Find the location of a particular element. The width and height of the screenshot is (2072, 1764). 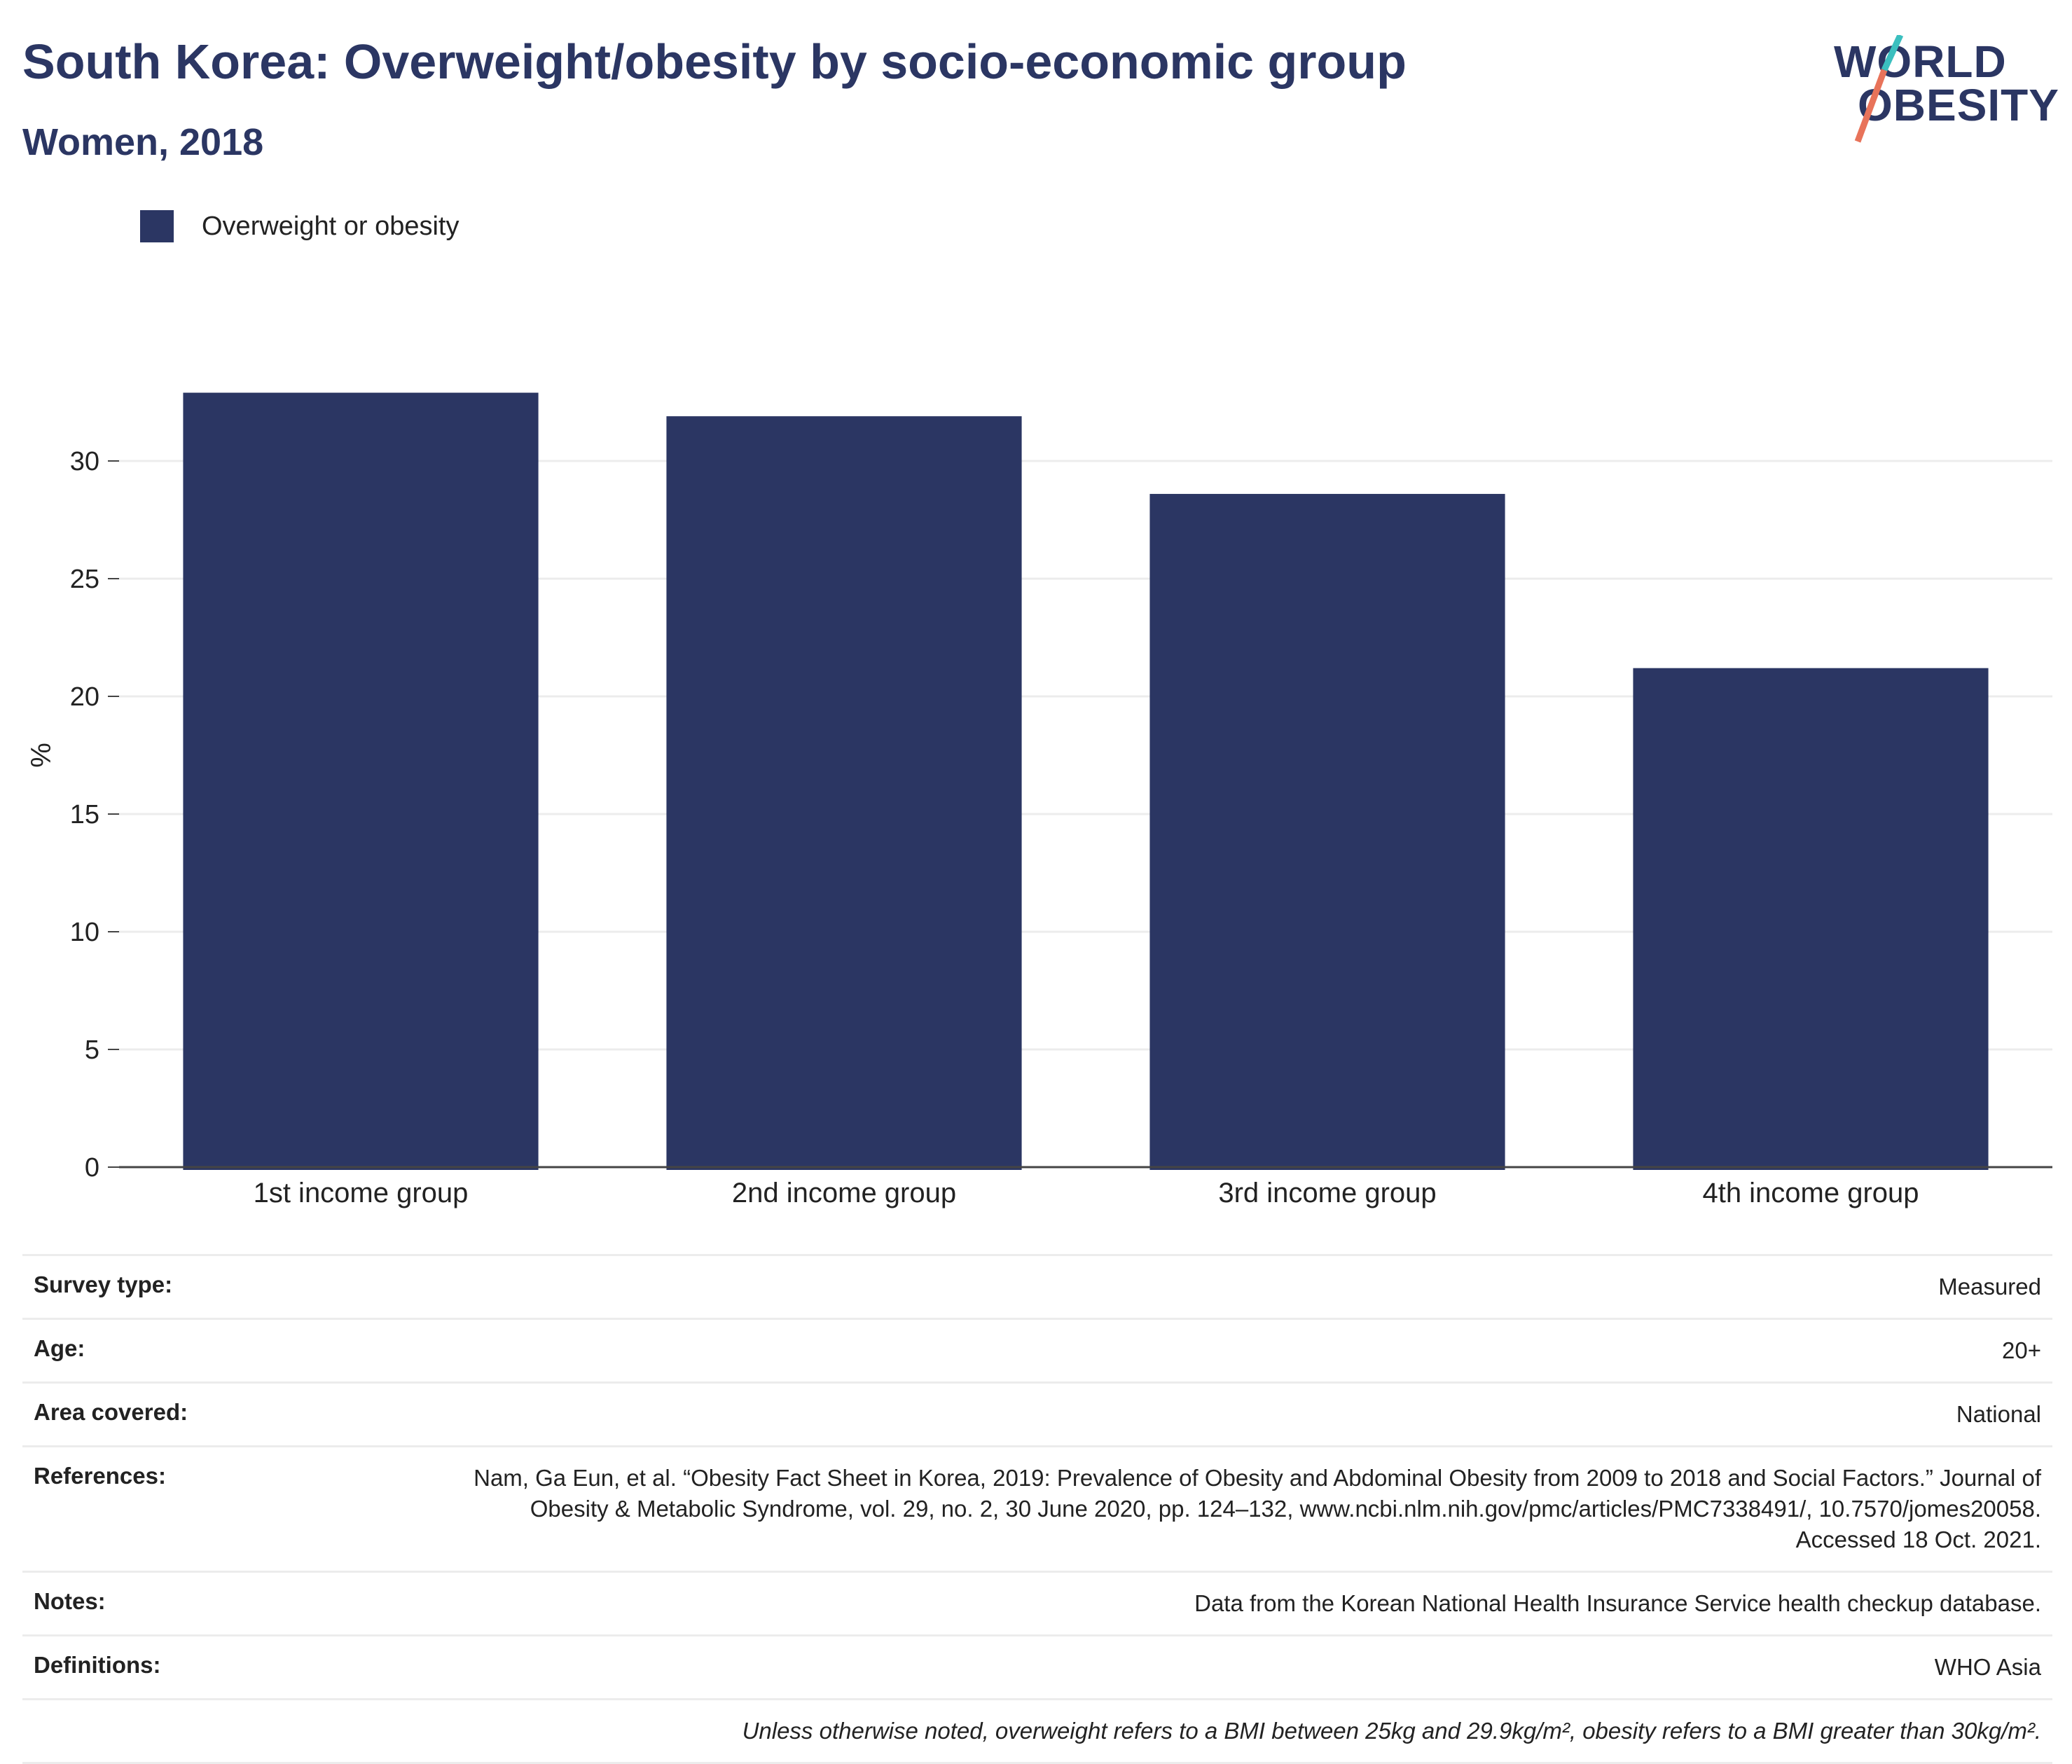

y-axis-title: % is located at coordinates (42, 755).